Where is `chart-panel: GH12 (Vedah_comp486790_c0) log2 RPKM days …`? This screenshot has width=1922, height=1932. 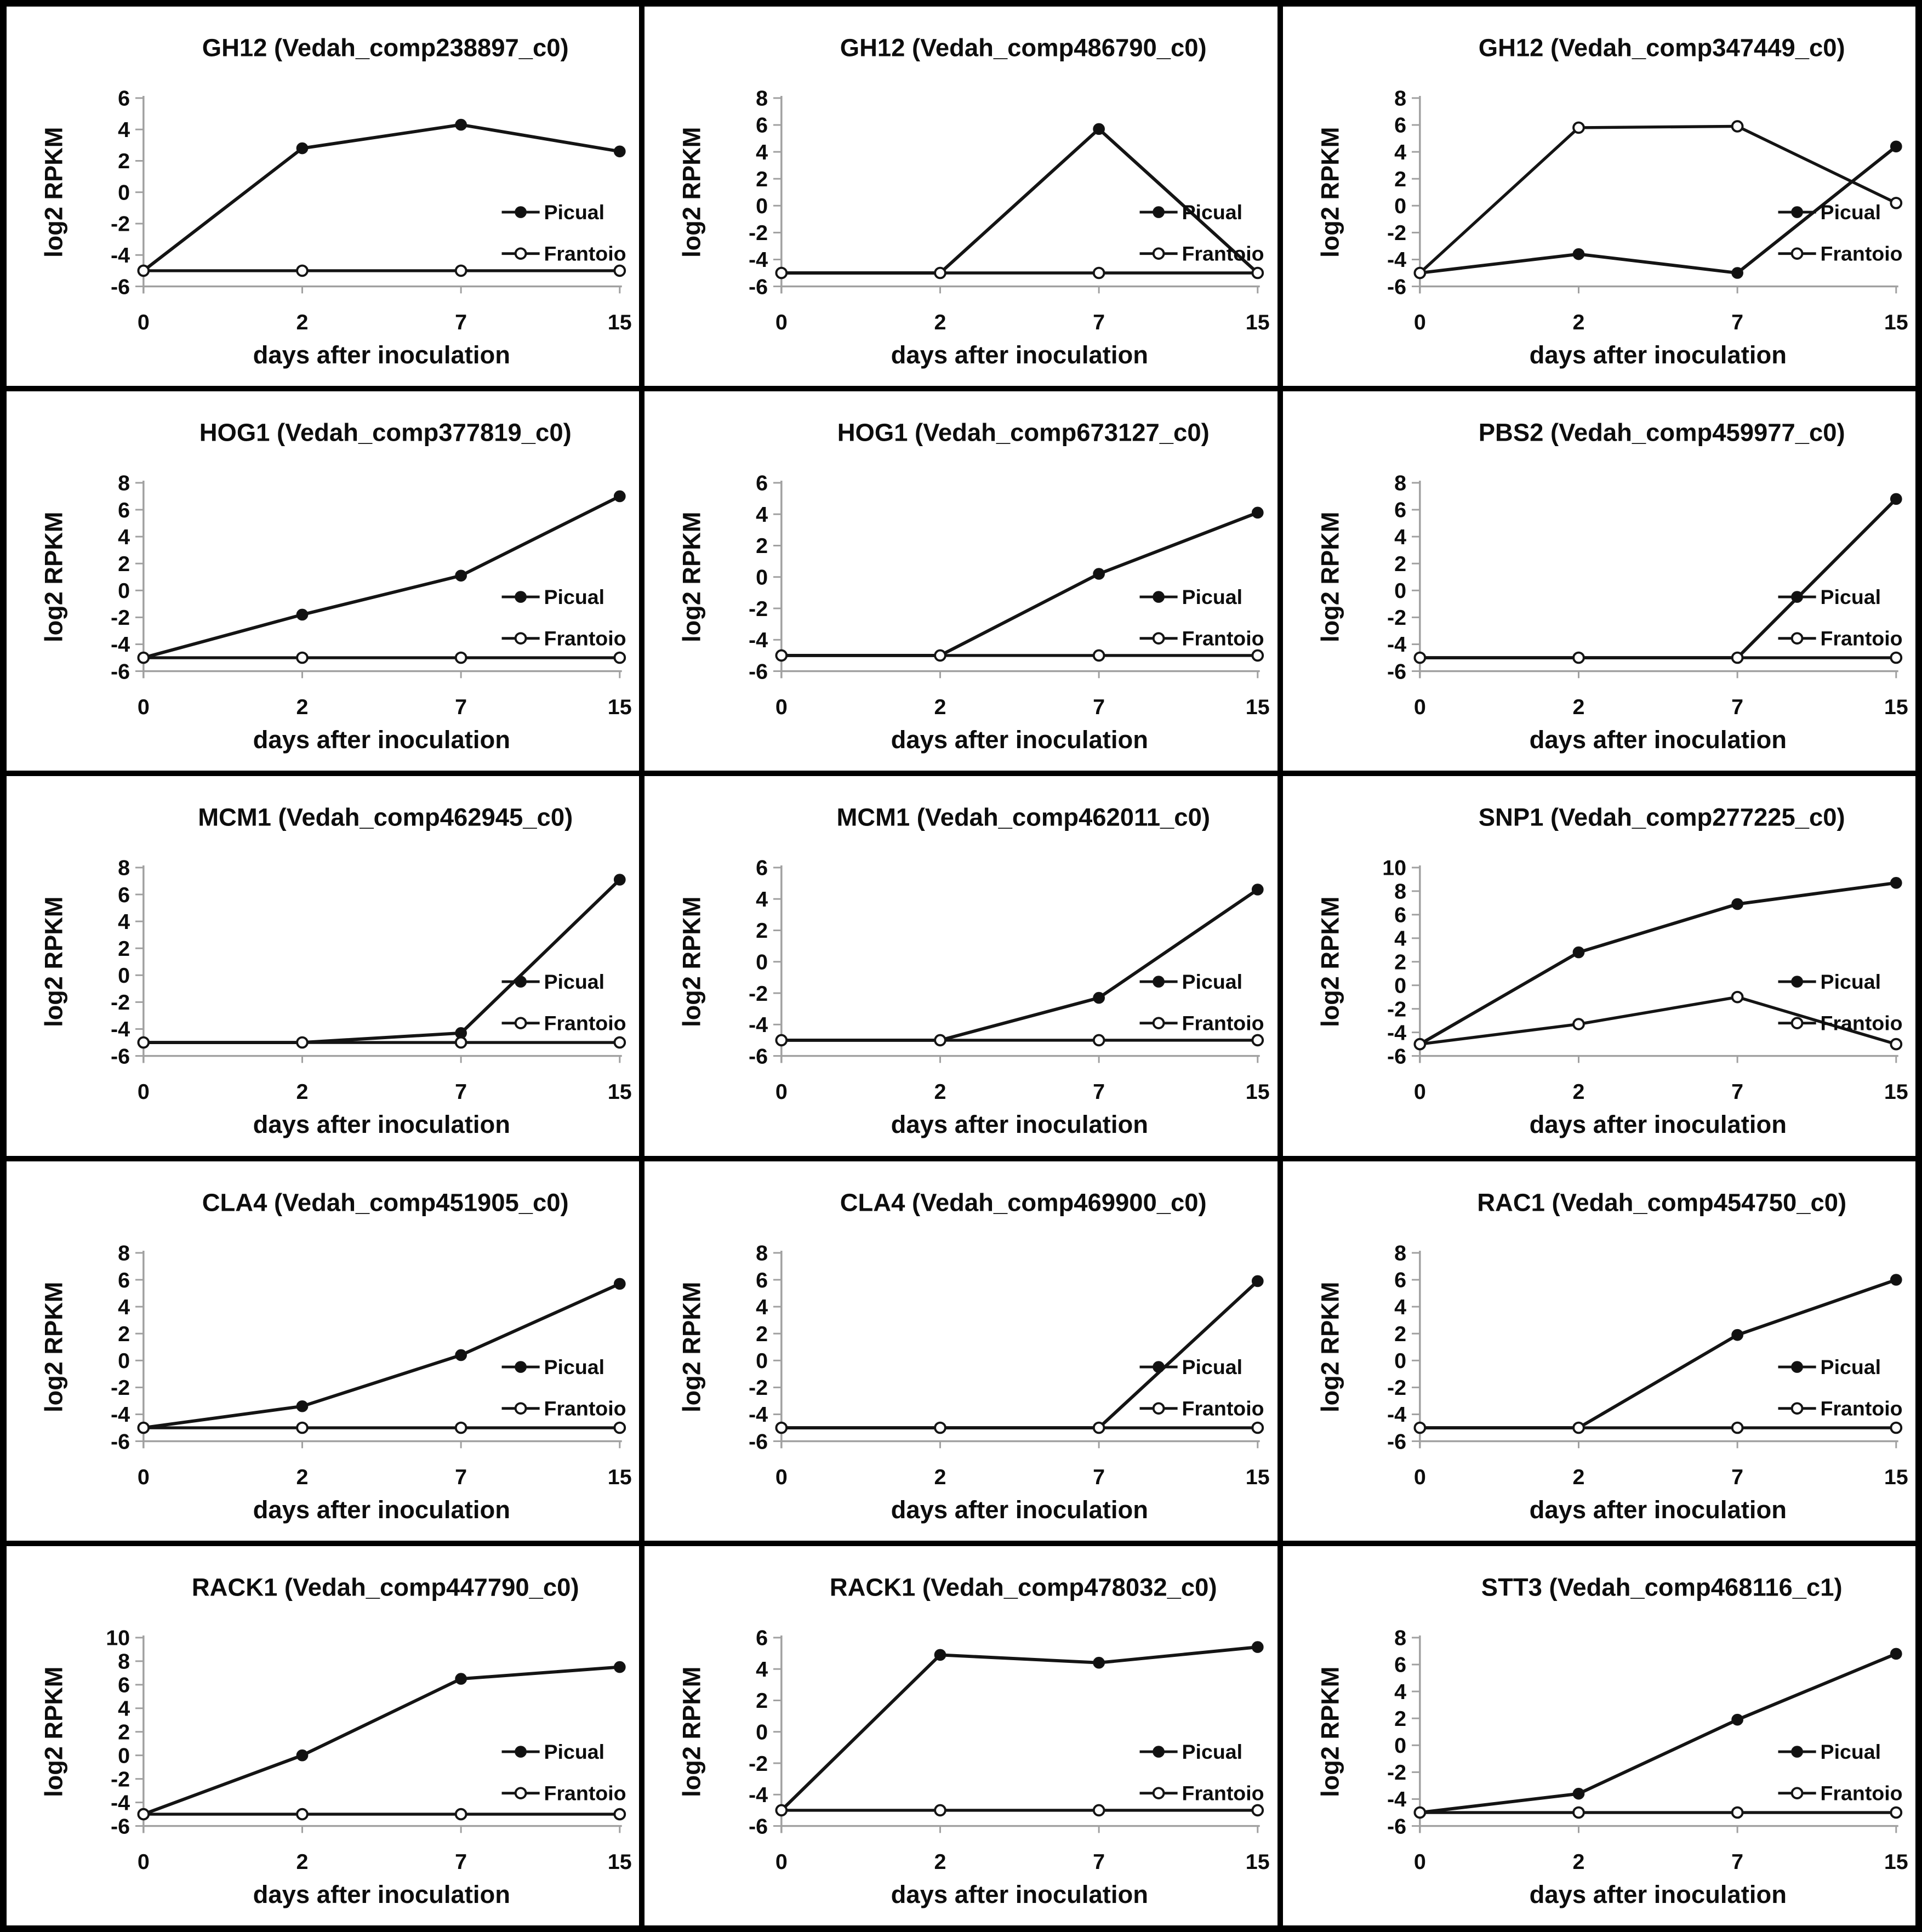 chart-panel: GH12 (Vedah_comp486790_c0) log2 RPKM days … is located at coordinates (961, 196).